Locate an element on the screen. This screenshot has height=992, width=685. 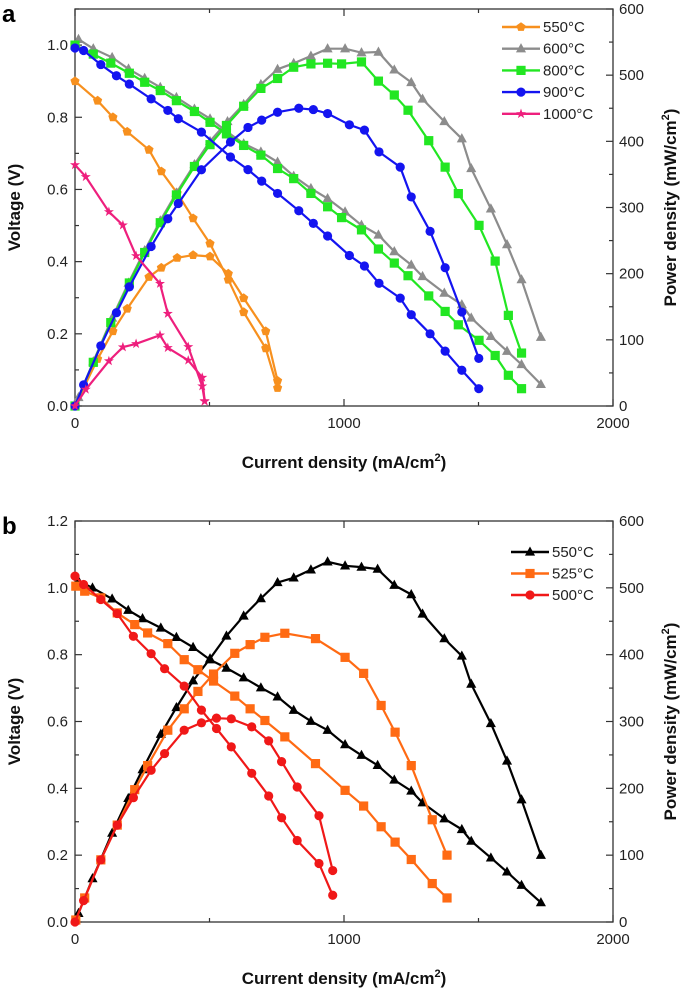
voltage-line is located at coordinates (140, 283).